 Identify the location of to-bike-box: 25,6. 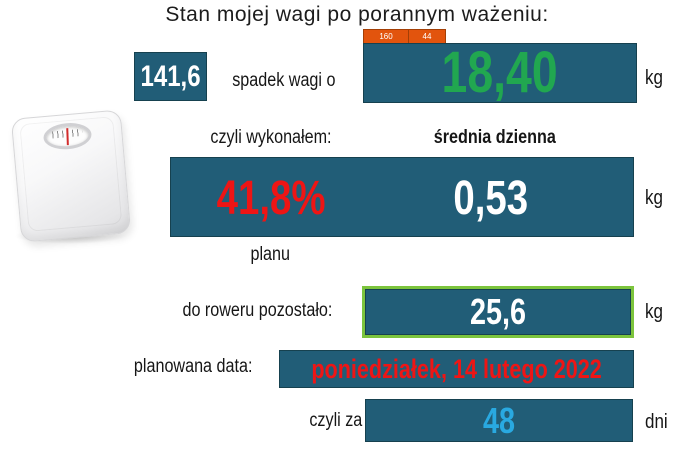
(498, 312).